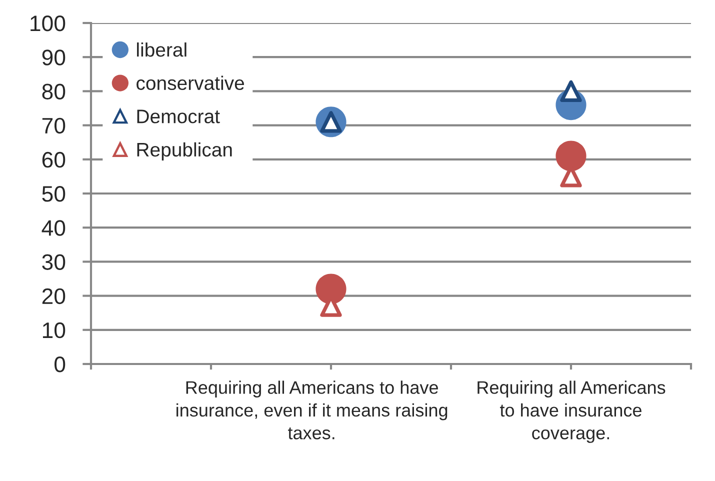 The width and height of the screenshot is (715, 481). I want to click on y-tick-label: 60, so click(54, 160).